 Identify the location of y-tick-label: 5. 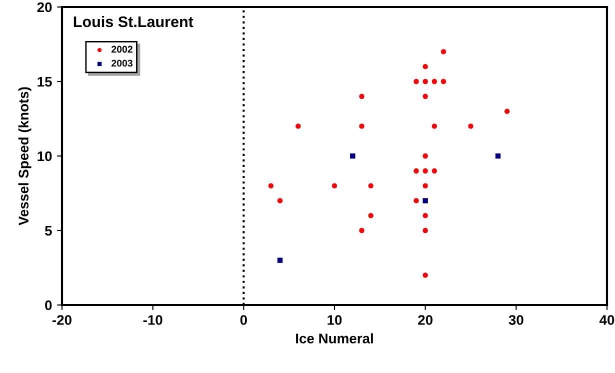
(48, 231).